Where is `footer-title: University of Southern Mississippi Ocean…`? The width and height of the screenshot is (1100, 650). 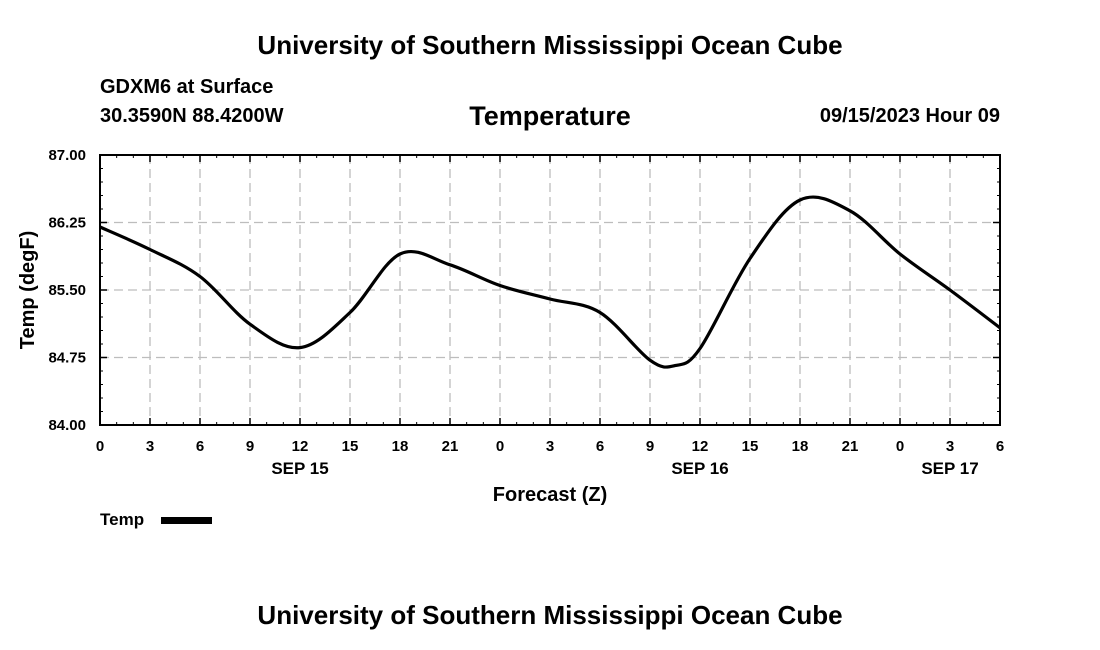 footer-title: University of Southern Mississippi Ocean… is located at coordinates (550, 615).